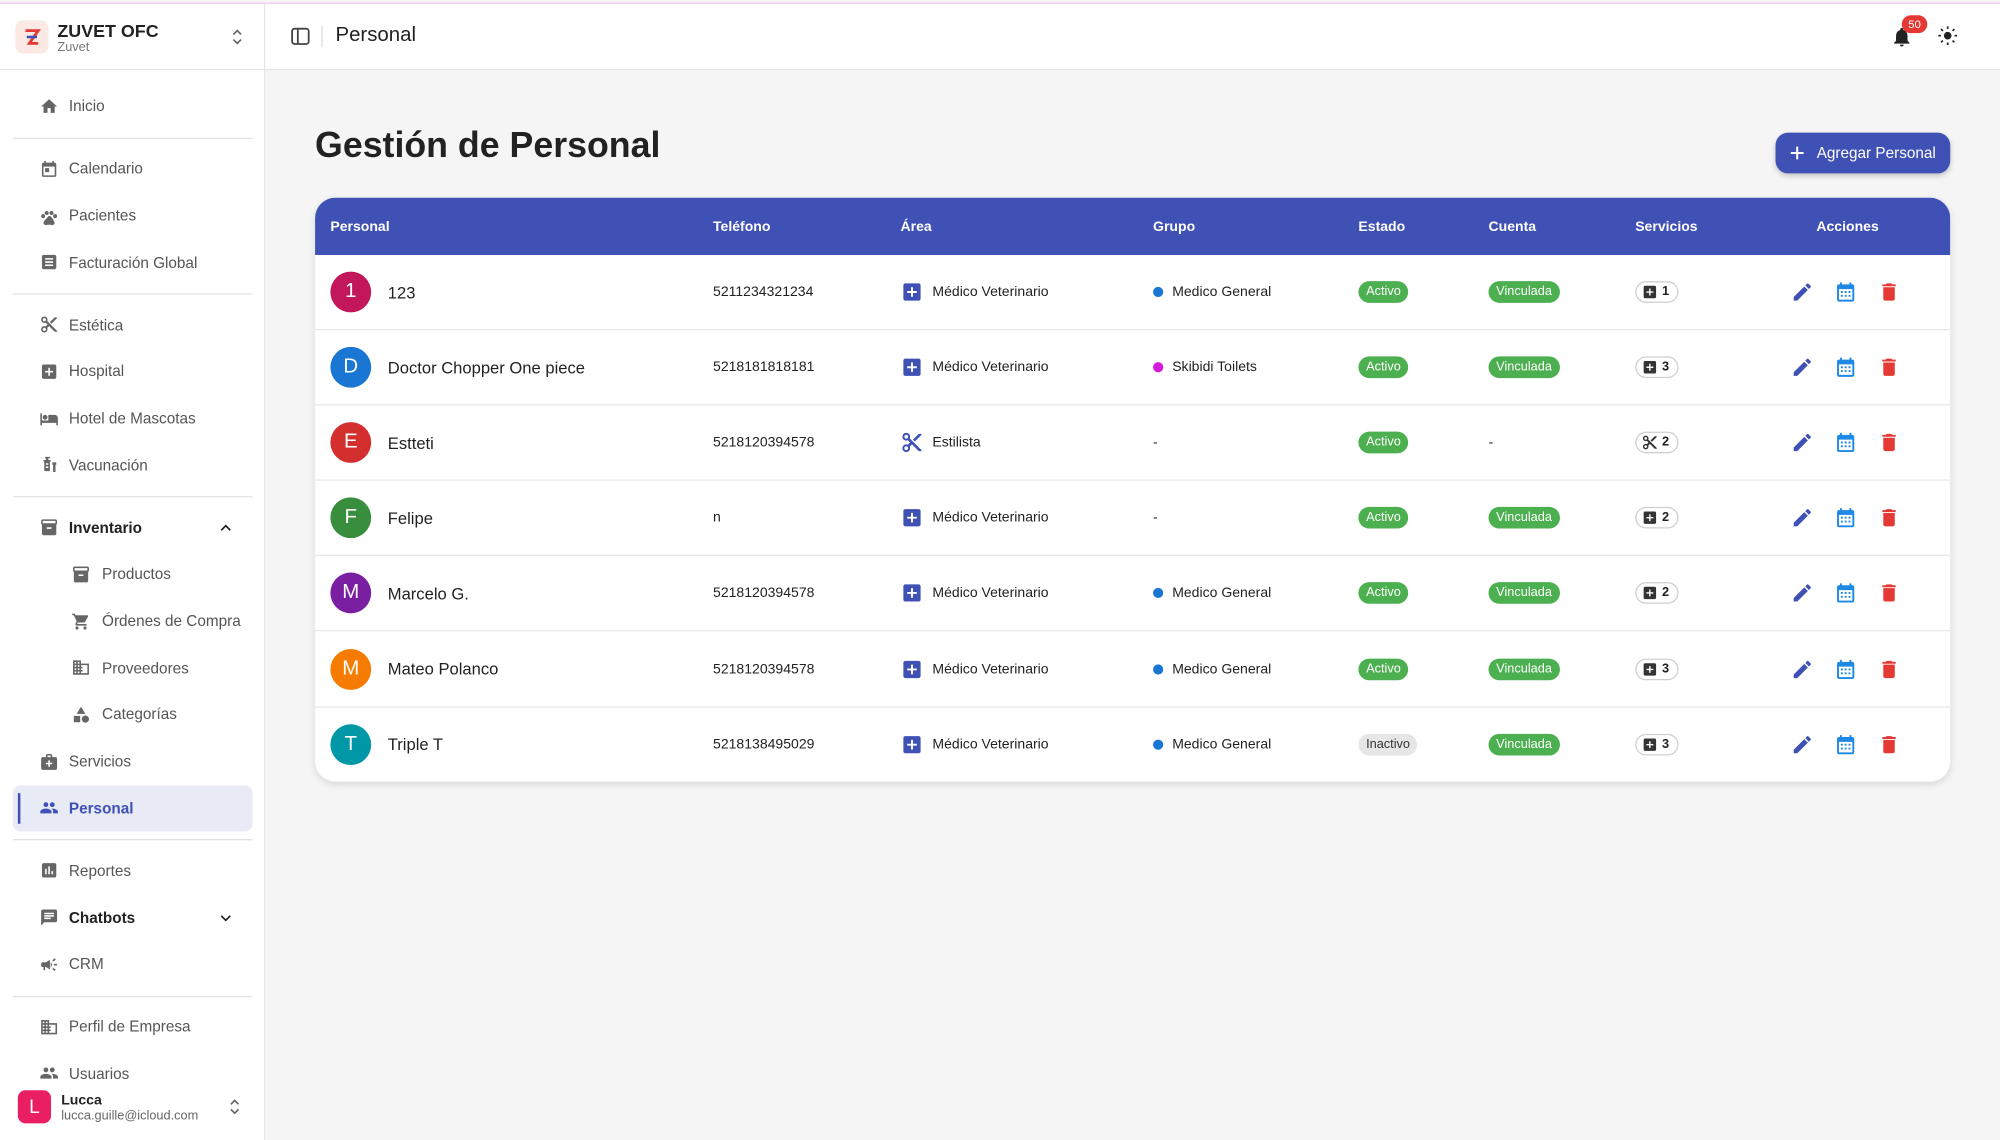  Describe the element at coordinates (132, 1065) in the screenshot. I see `nav-item: Usuarios` at that location.